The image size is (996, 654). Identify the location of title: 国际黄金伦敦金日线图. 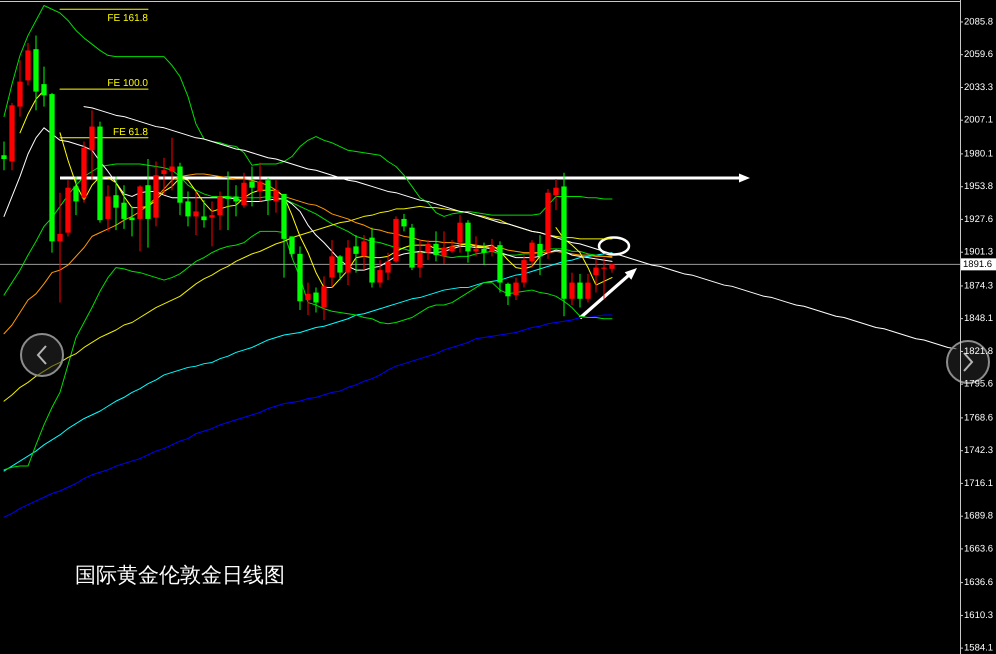
(180, 575).